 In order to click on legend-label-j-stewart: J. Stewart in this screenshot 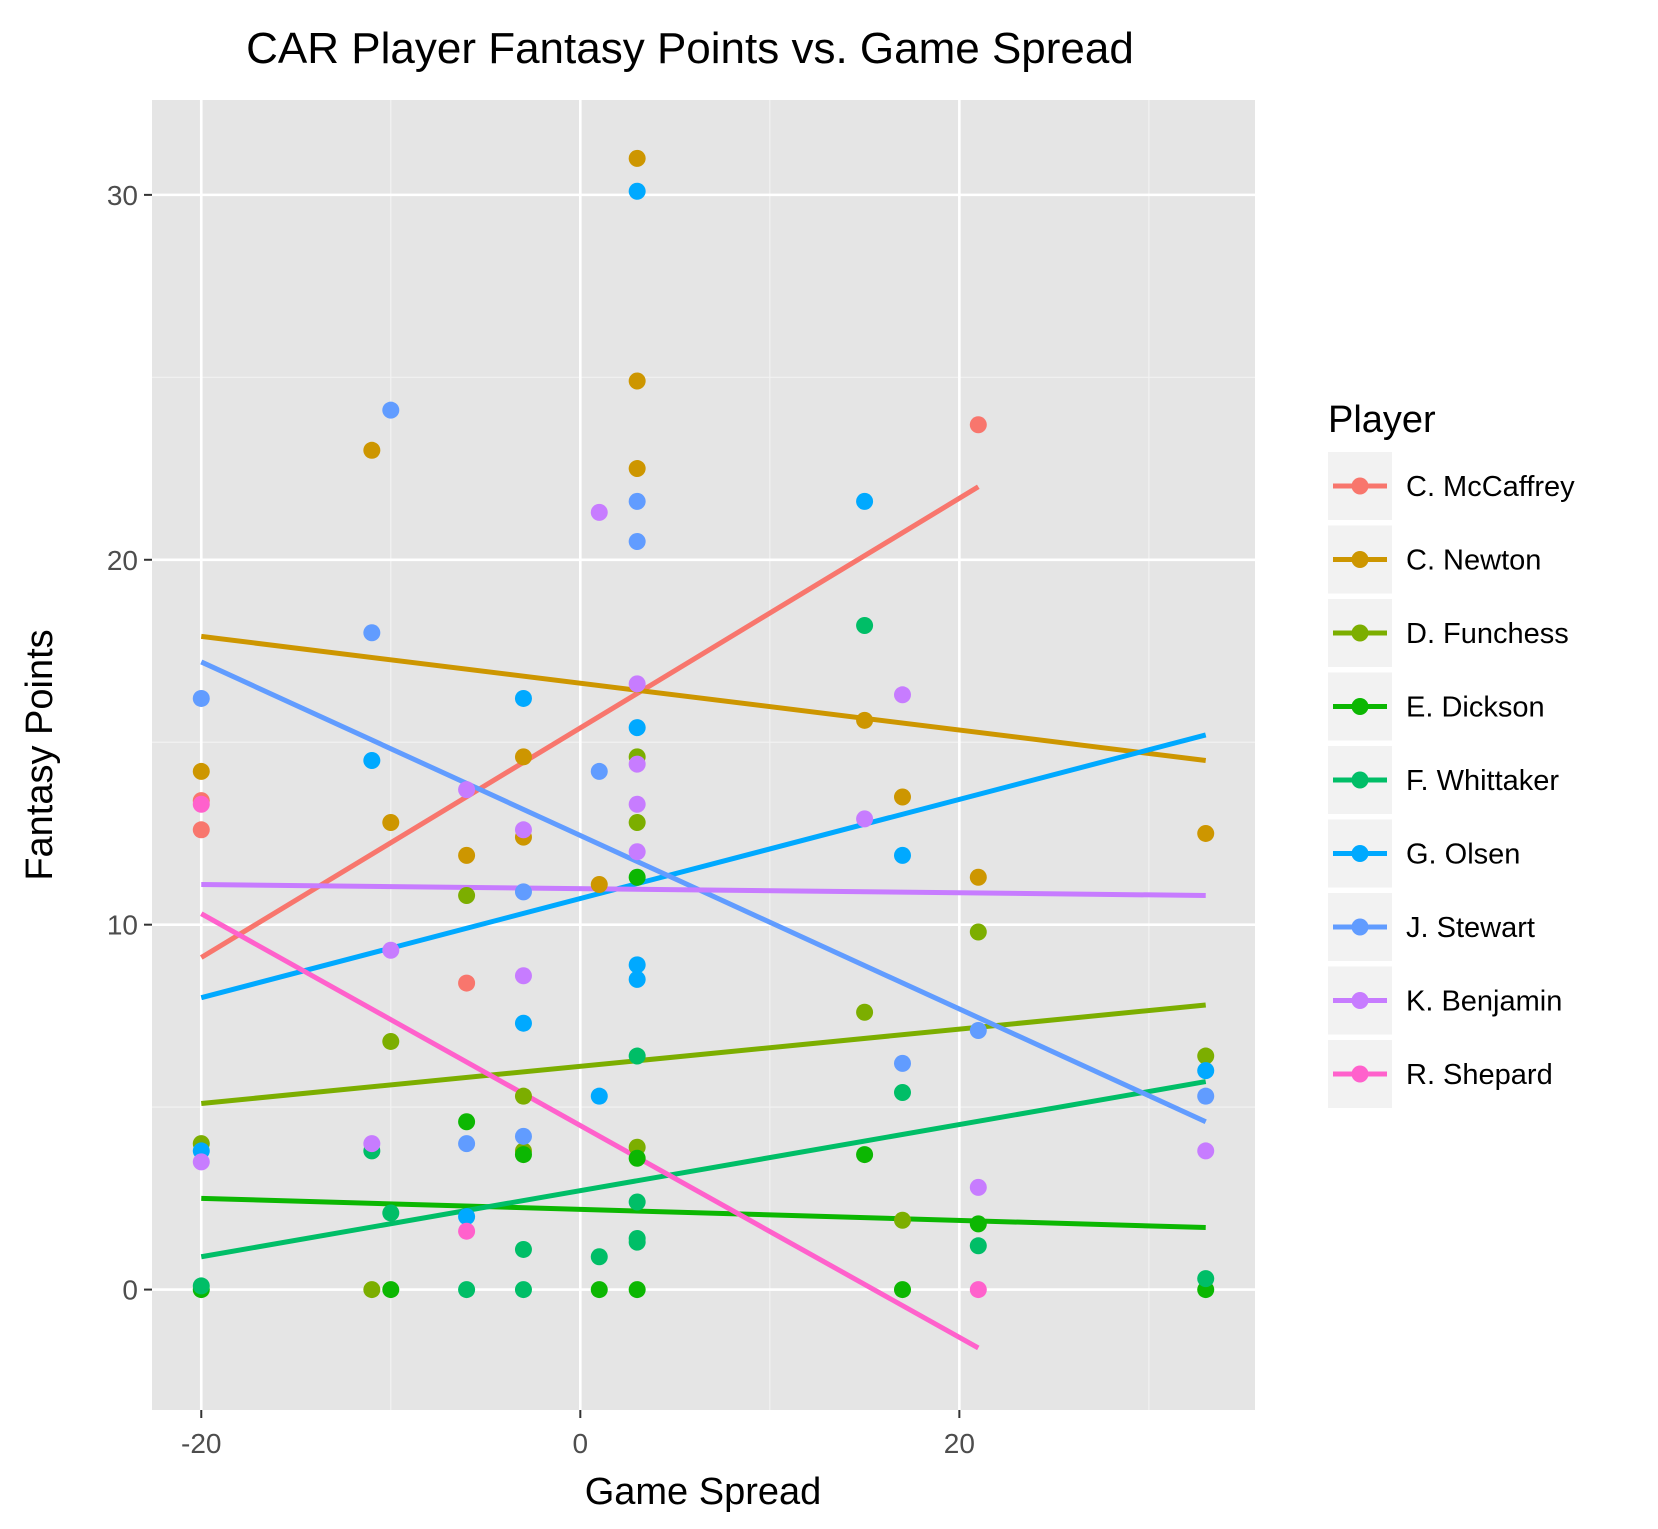, I will do `click(1470, 928)`.